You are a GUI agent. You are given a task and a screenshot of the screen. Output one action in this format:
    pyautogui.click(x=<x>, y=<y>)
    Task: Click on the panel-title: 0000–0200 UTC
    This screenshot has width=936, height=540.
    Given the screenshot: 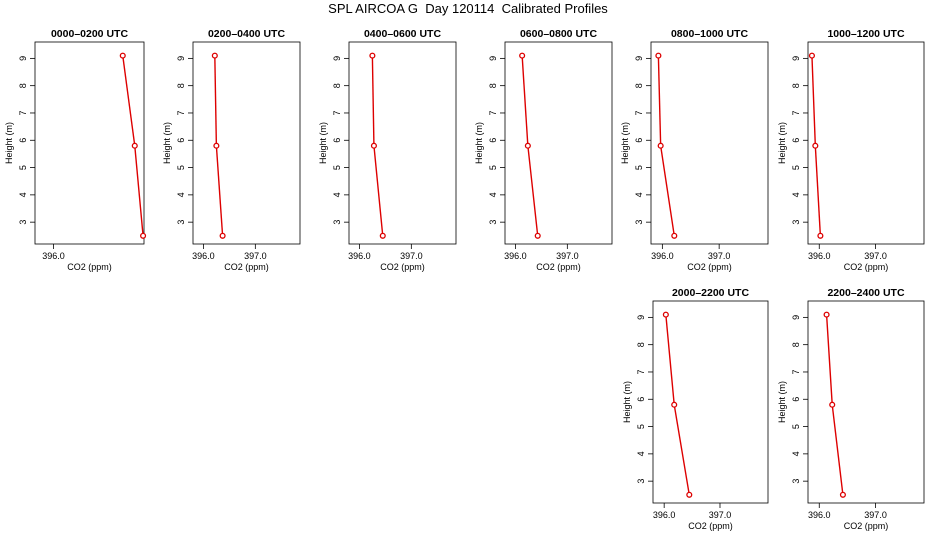 What is the action you would take?
    pyautogui.click(x=89, y=34)
    